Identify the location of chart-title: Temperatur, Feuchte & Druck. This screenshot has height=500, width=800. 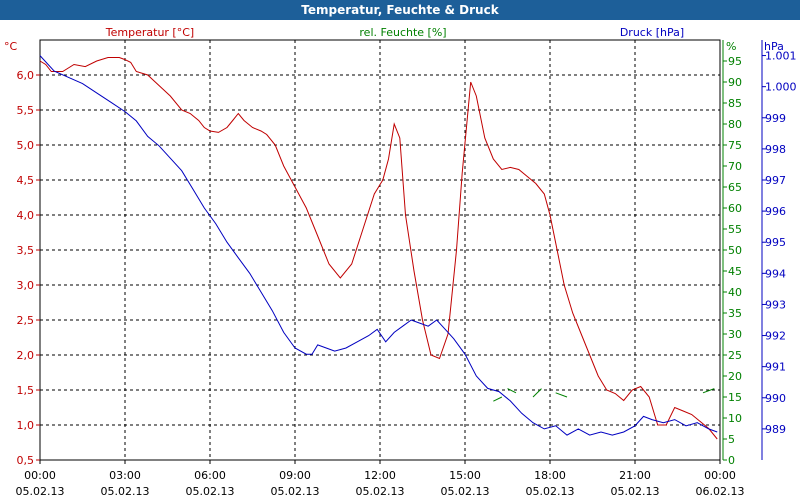
(400, 10).